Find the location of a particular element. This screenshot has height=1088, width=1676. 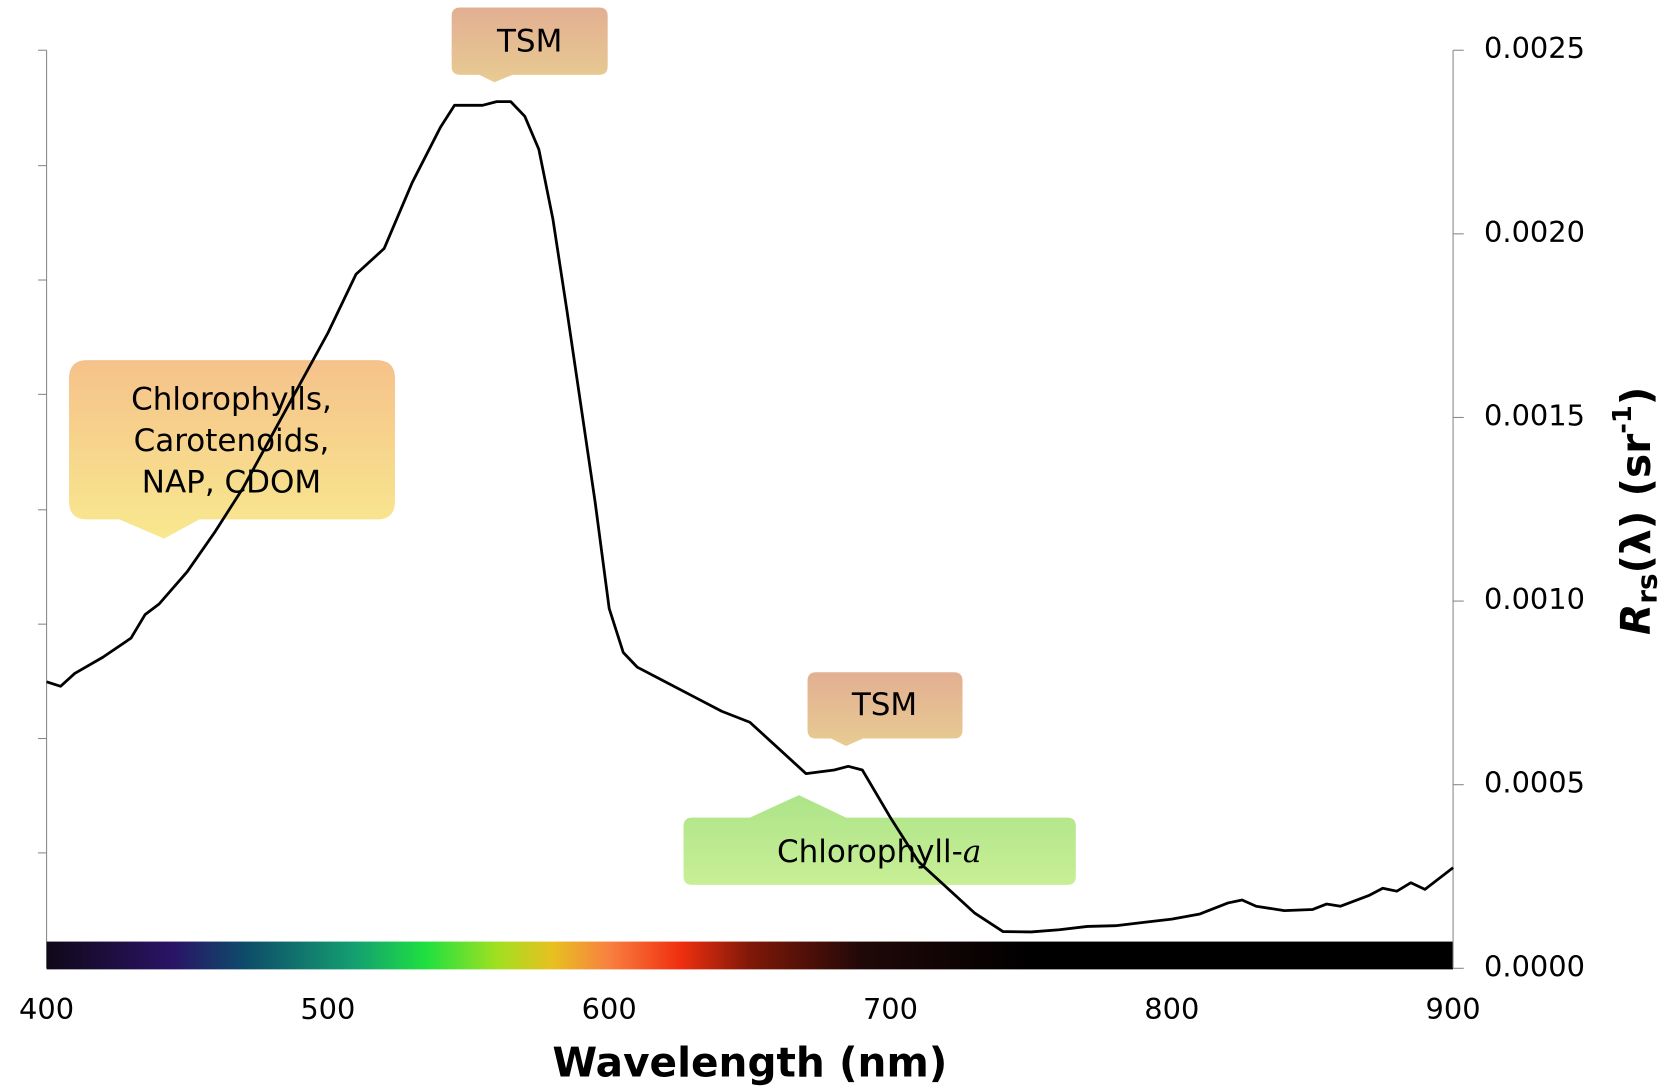

y-tick-label: 0.0000 is located at coordinates (1534, 966).